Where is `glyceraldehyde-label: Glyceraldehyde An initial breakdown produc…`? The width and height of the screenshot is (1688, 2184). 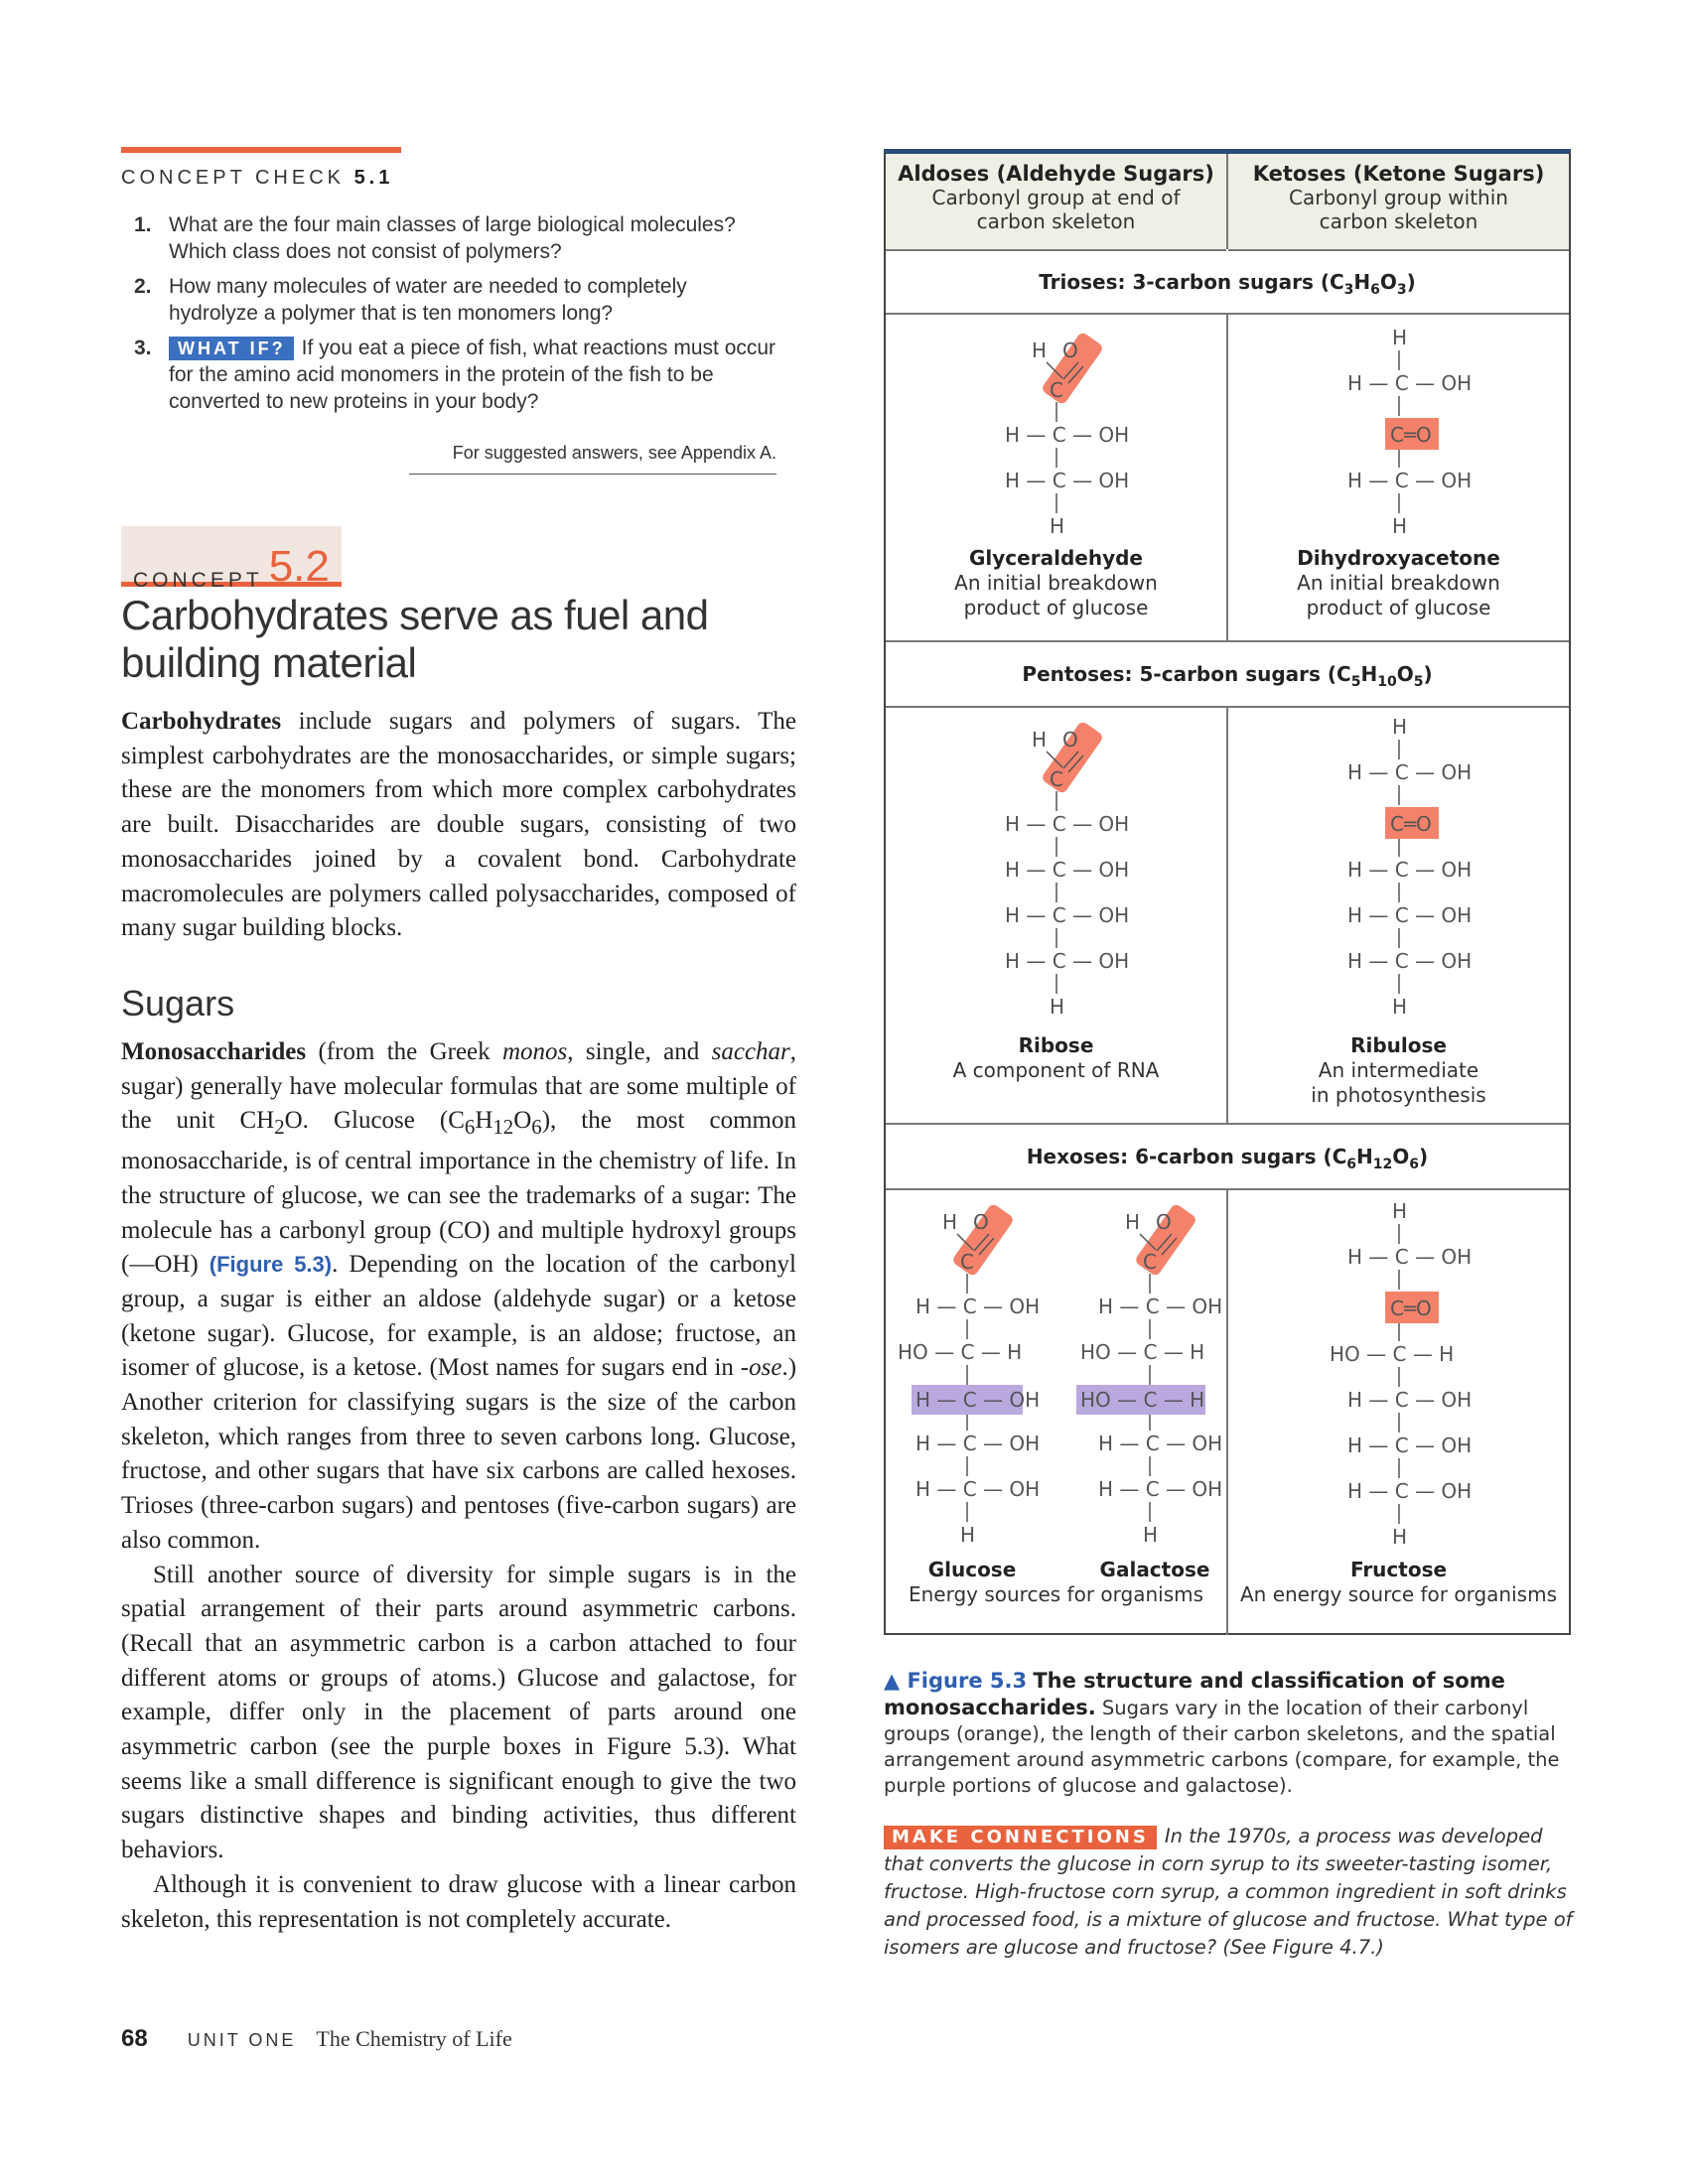
glyceraldehyde-label: Glyceraldehyde An initial breakdown produc… is located at coordinates (1056, 582).